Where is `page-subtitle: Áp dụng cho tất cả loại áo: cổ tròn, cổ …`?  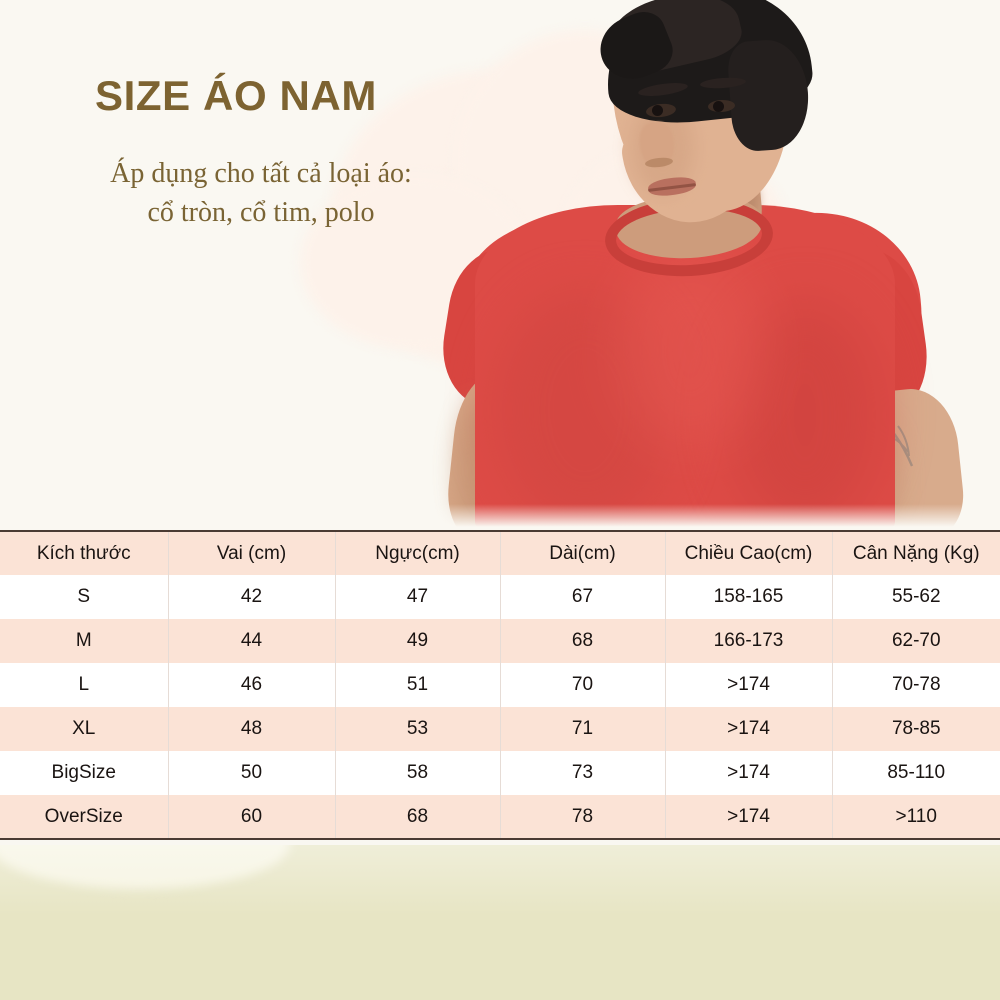 page-subtitle: Áp dụng cho tất cả loại áo: cổ tròn, cổ … is located at coordinates (261, 193).